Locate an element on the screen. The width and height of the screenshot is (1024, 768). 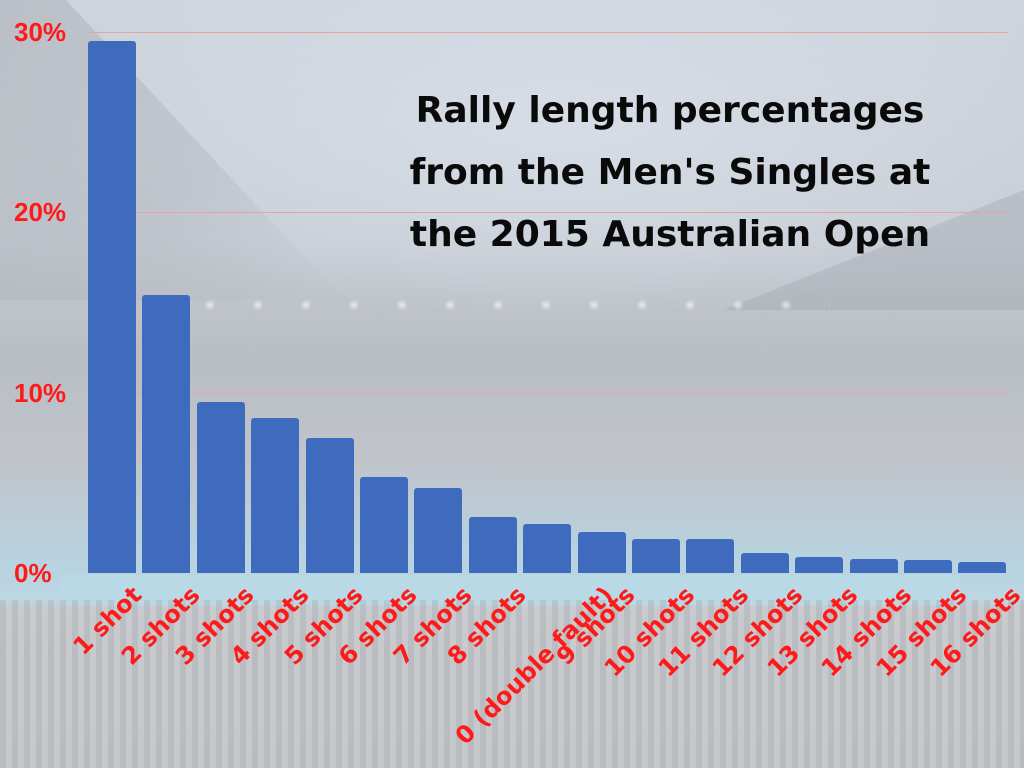
background-court is located at coordinates (510, 590).